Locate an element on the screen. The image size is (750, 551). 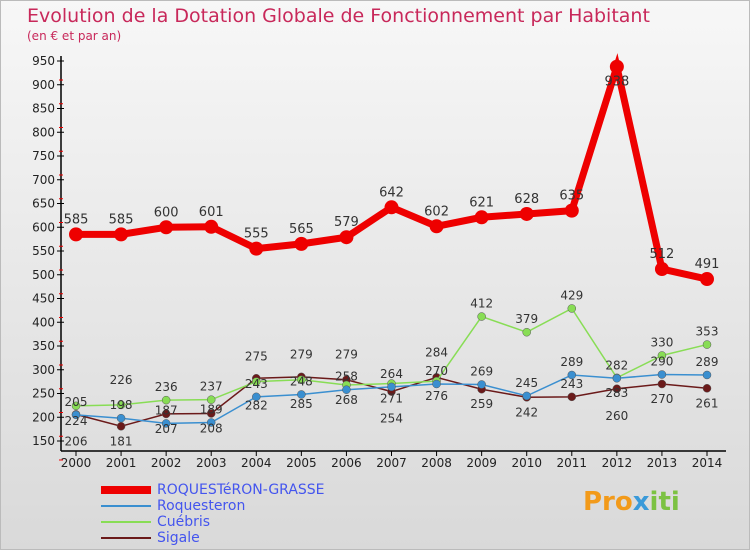
data-label: 621 is located at coordinates (481, 202).